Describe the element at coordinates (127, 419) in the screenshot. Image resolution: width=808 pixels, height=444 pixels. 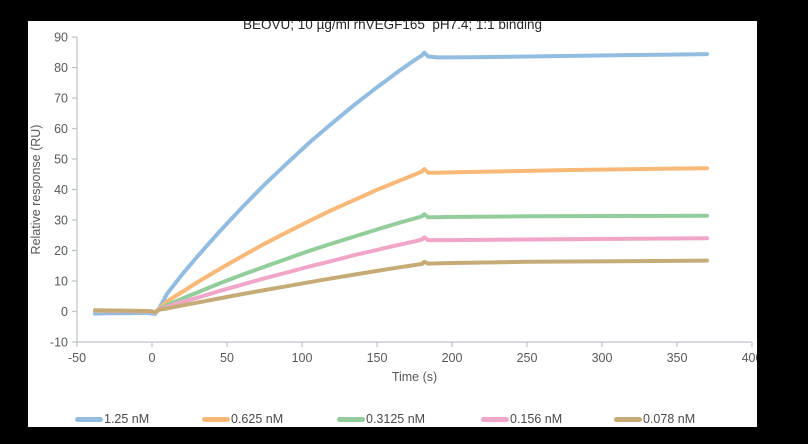
I see `legend-label: 1.25 nM` at that location.